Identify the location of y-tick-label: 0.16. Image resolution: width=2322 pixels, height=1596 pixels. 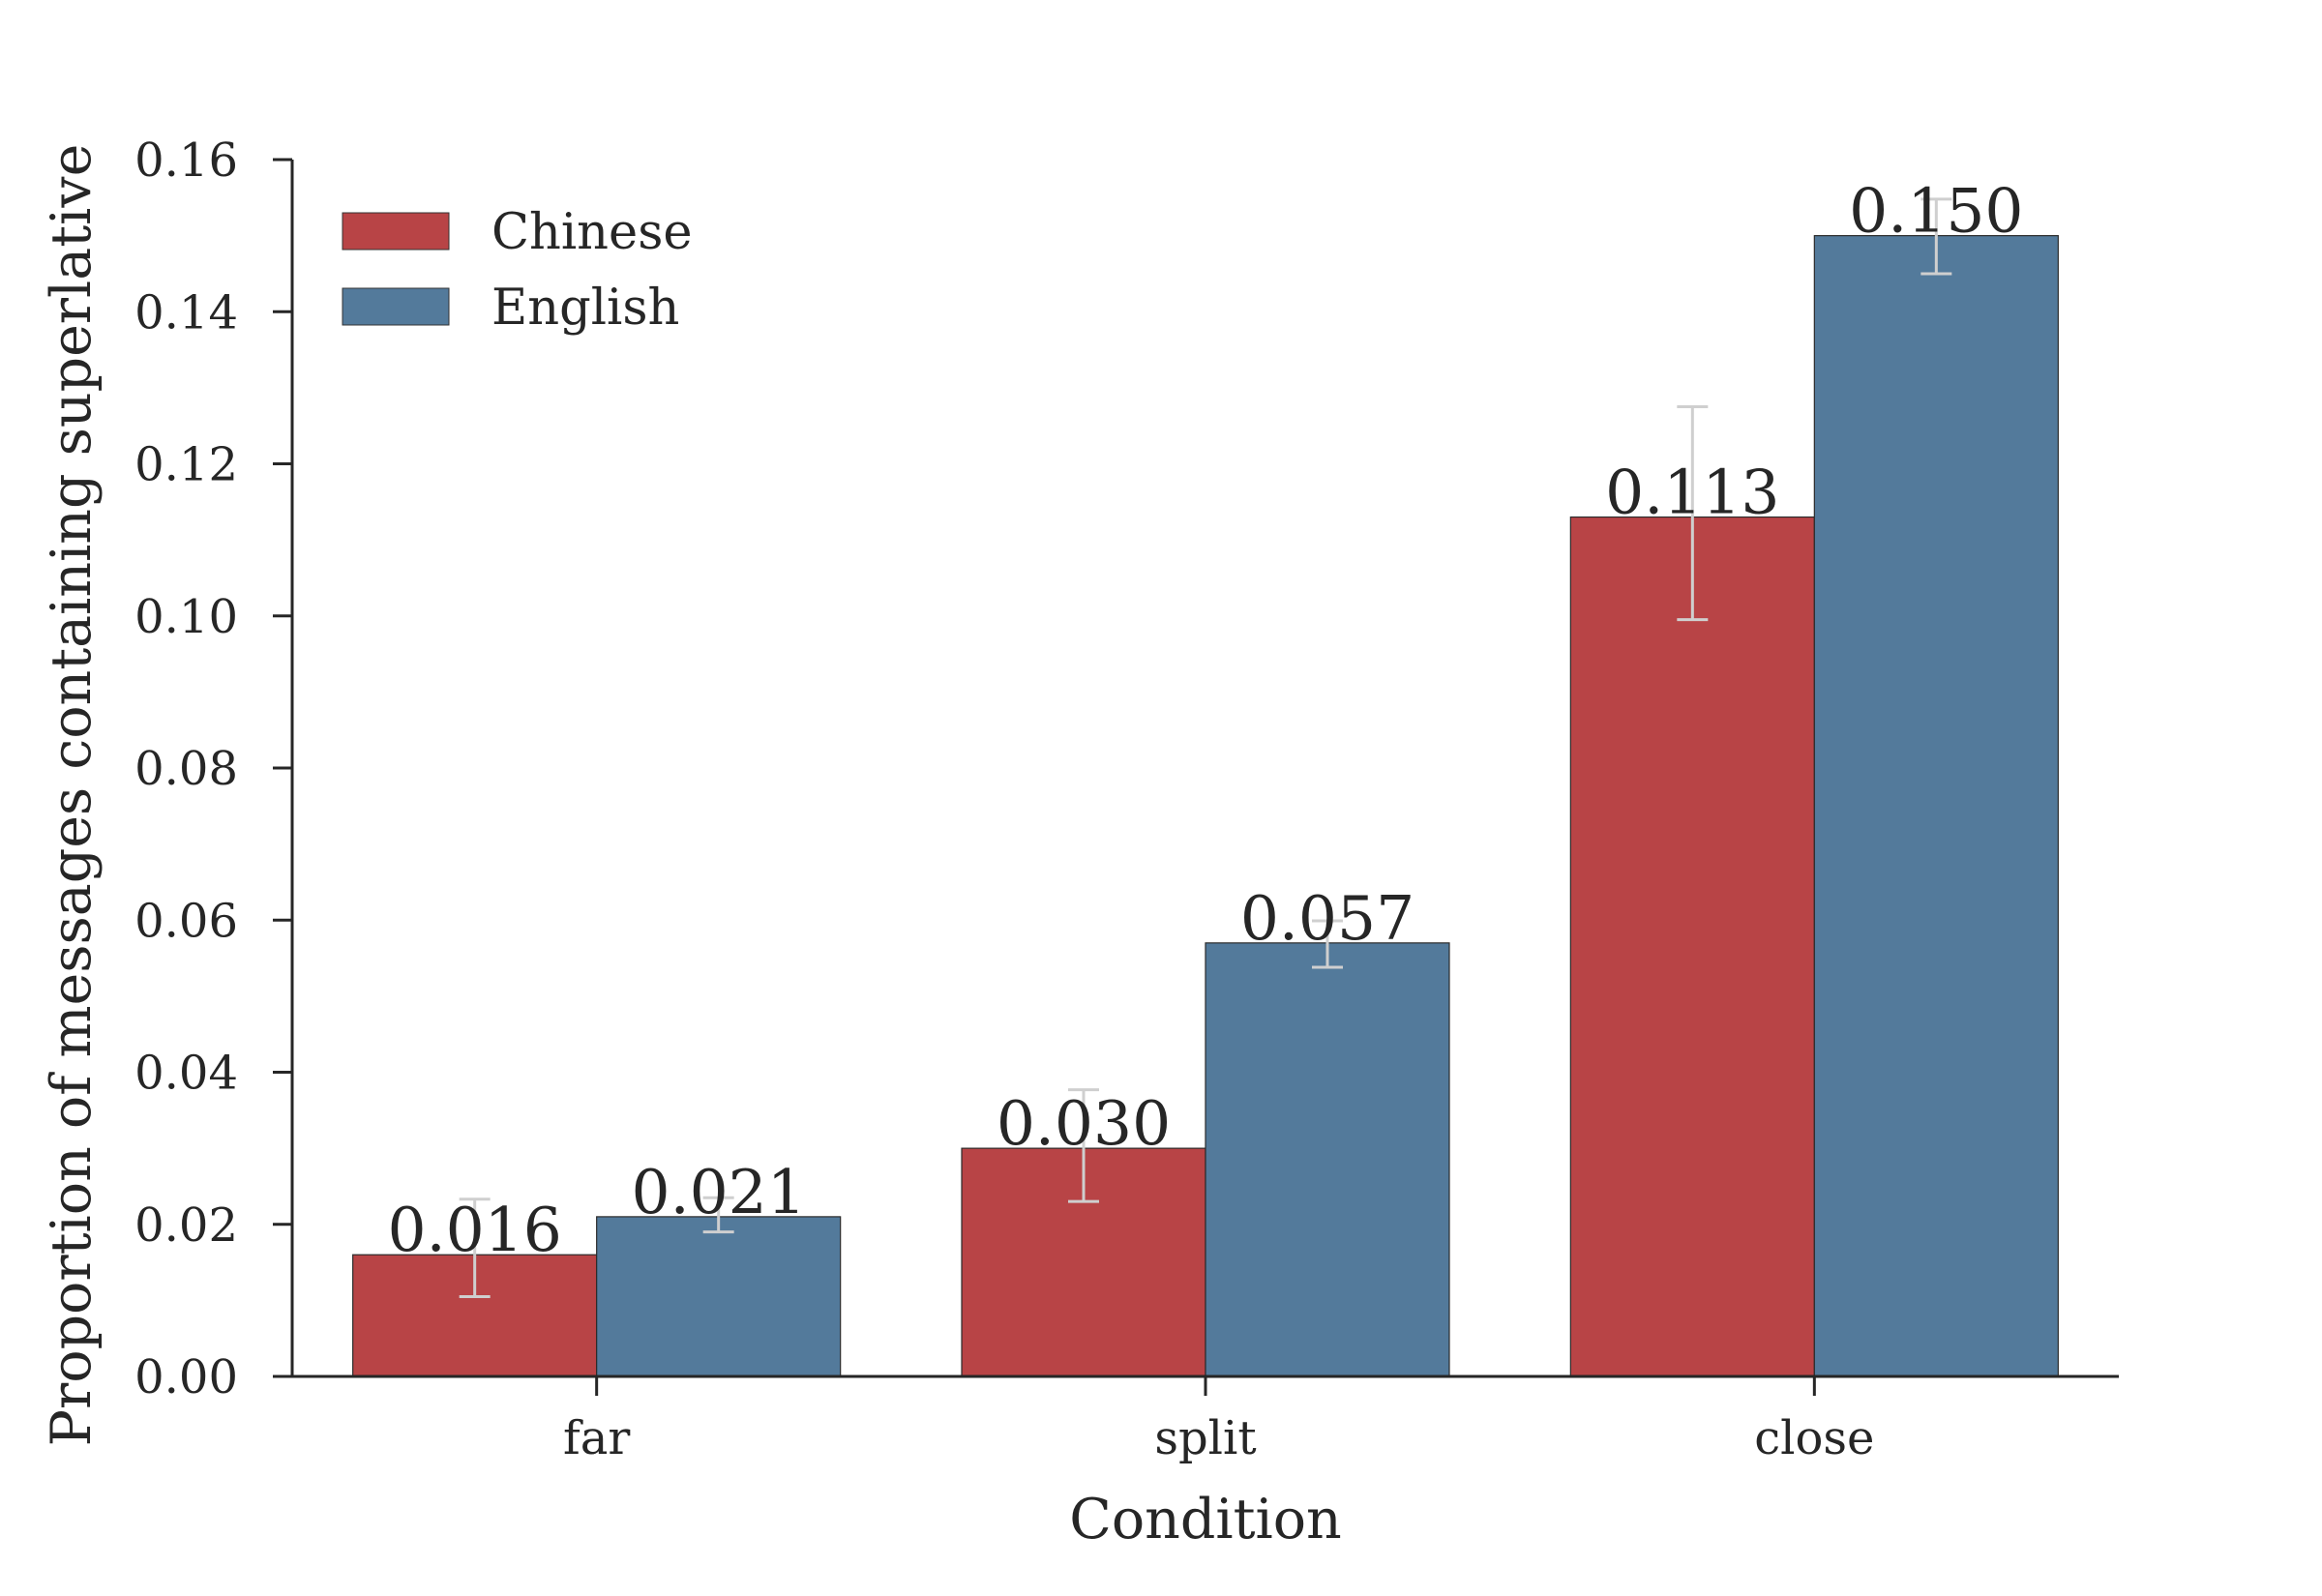
(186, 160).